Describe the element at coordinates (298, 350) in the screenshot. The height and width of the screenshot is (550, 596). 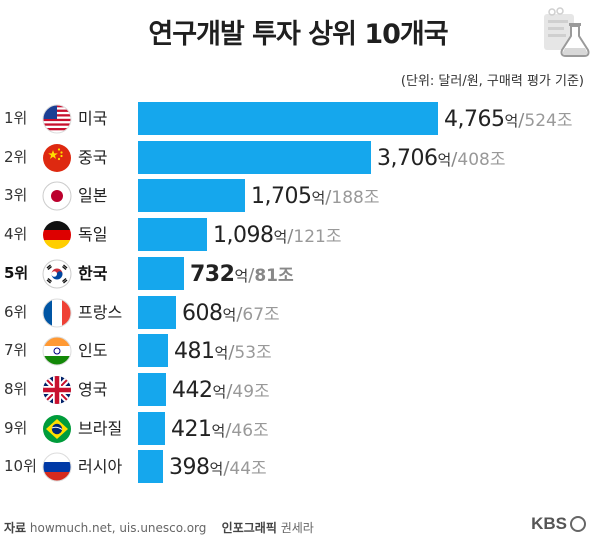
I see `chart-row: 7위 인도 481억/53조` at that location.